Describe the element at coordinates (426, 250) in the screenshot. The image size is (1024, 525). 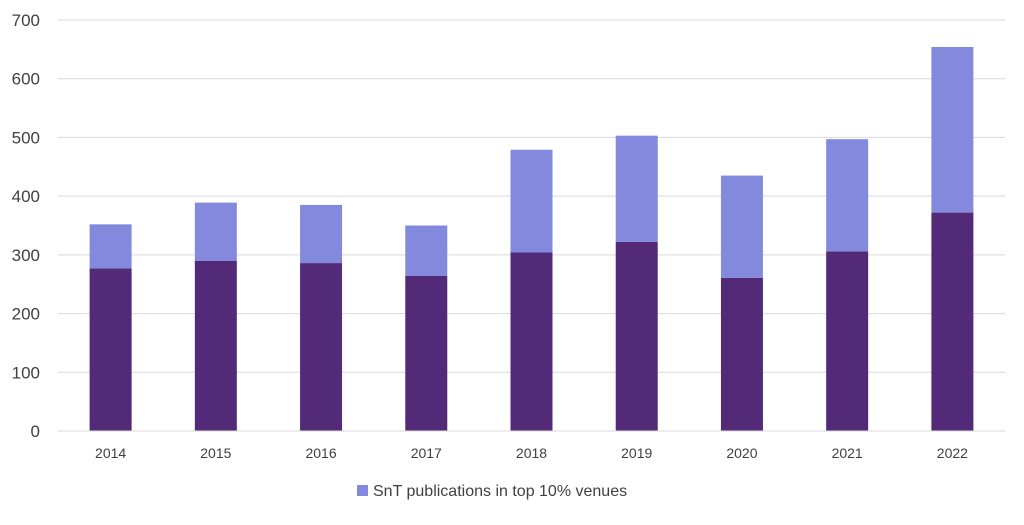
I see `bar-top10-2017` at that location.